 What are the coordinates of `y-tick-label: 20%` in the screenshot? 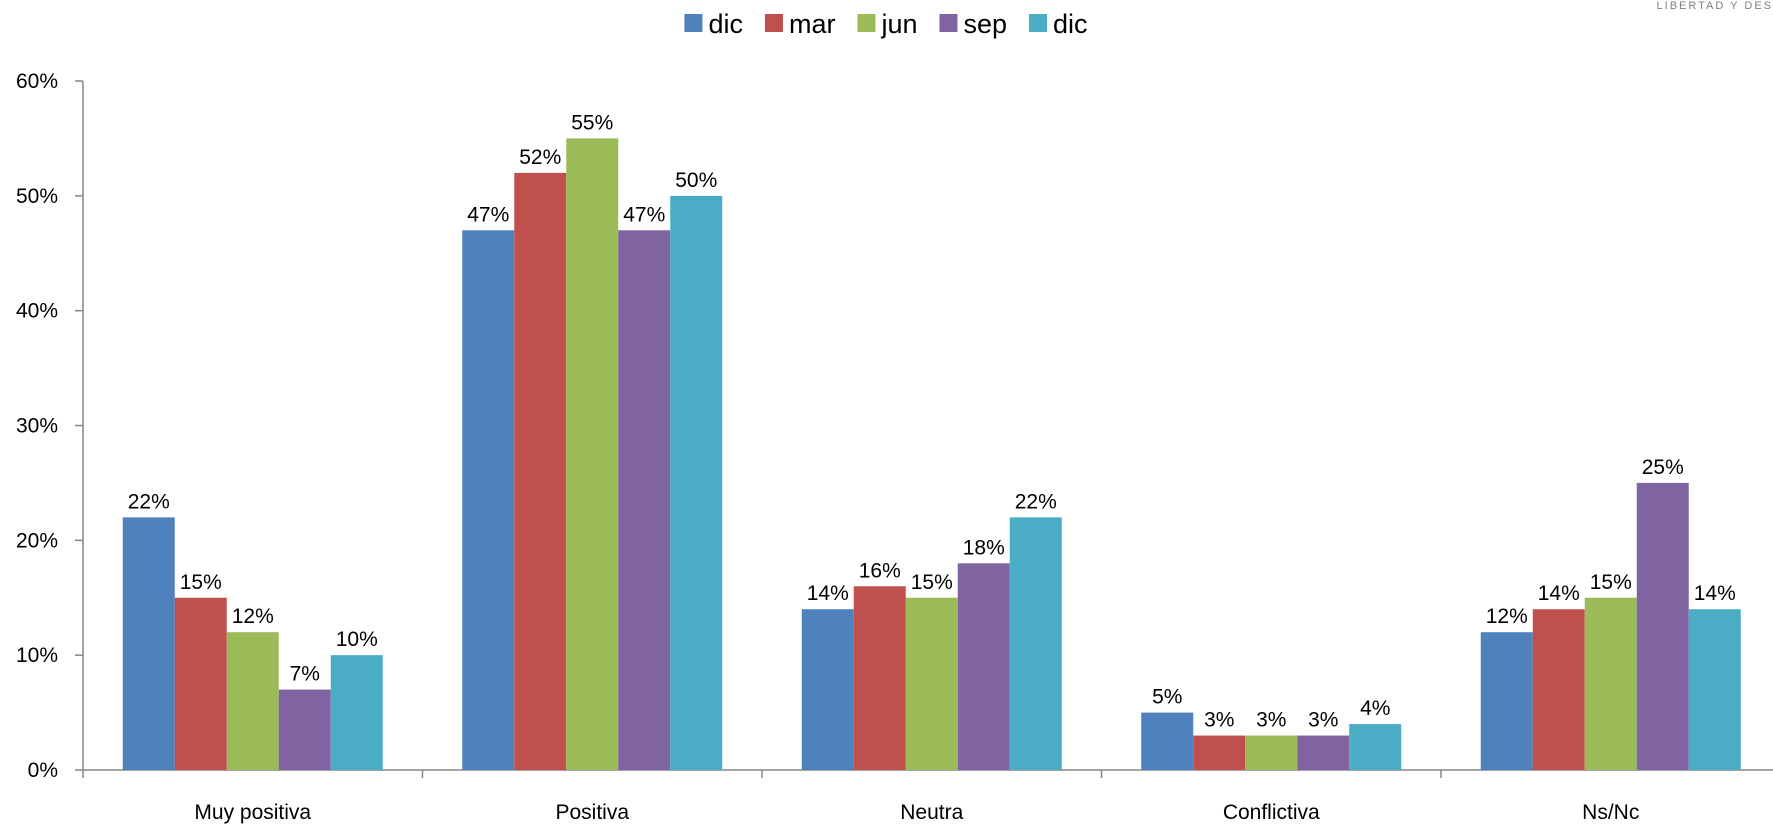 It's located at (37, 540).